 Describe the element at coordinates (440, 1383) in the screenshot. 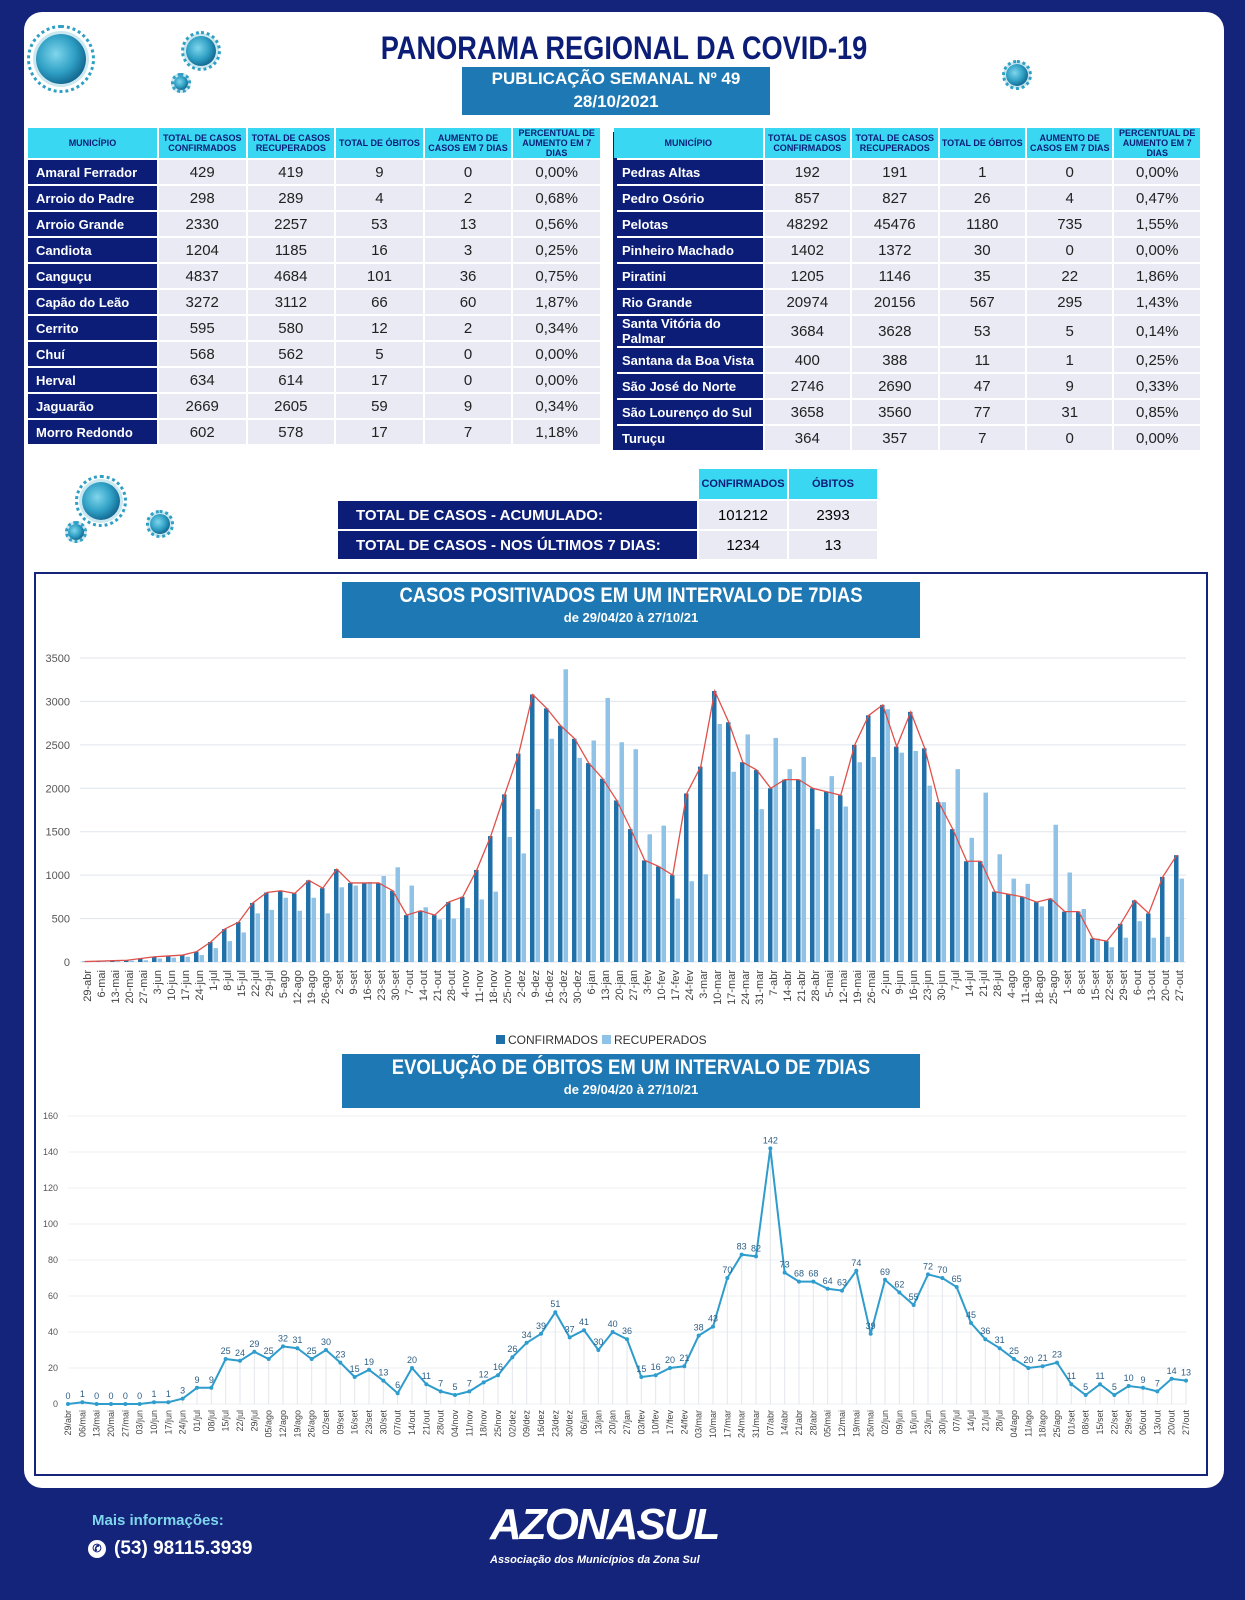

I see `data-label: 7` at that location.